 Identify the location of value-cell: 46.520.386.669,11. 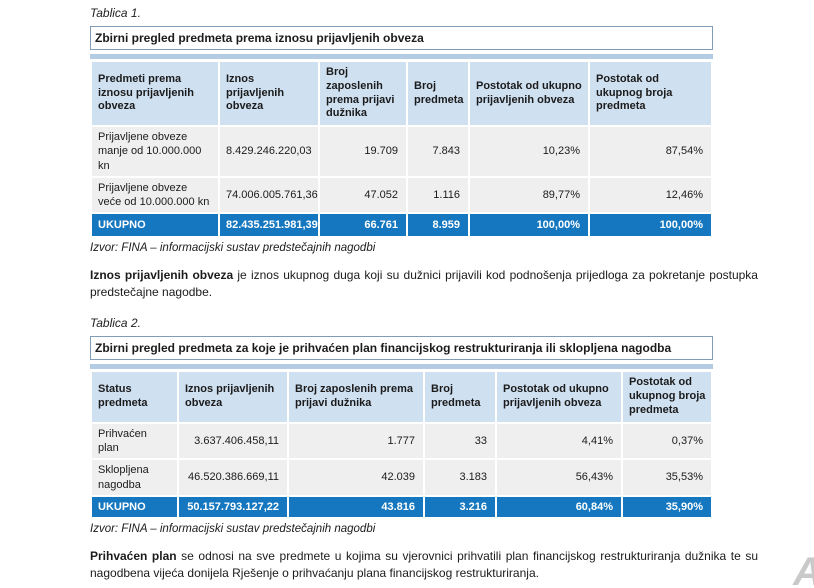
(233, 477).